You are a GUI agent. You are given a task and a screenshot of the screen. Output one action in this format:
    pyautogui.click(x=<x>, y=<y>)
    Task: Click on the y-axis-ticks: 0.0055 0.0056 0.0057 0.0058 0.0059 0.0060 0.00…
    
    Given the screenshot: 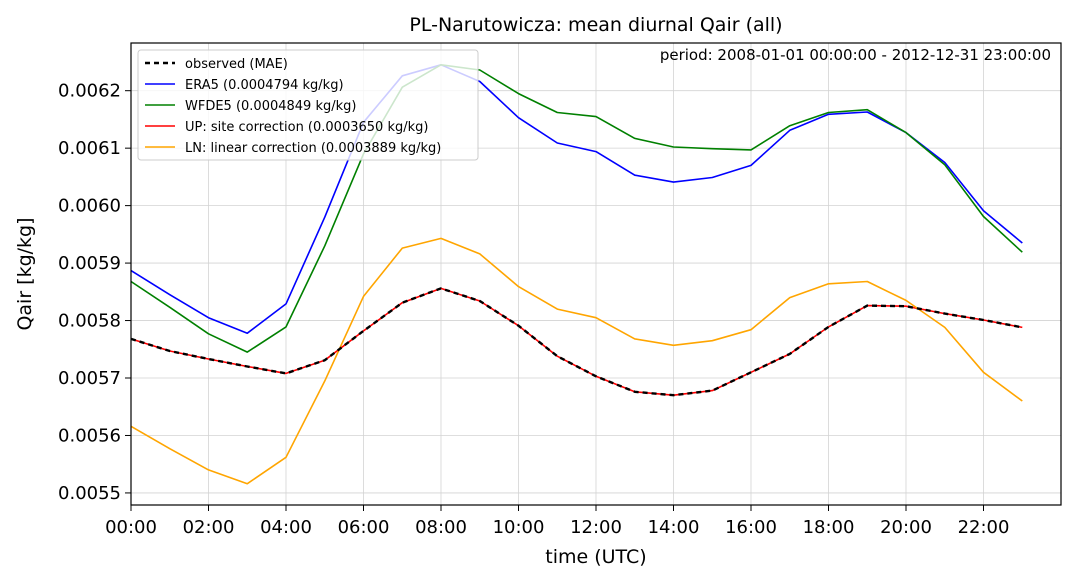 What is the action you would take?
    pyautogui.click(x=94, y=292)
    